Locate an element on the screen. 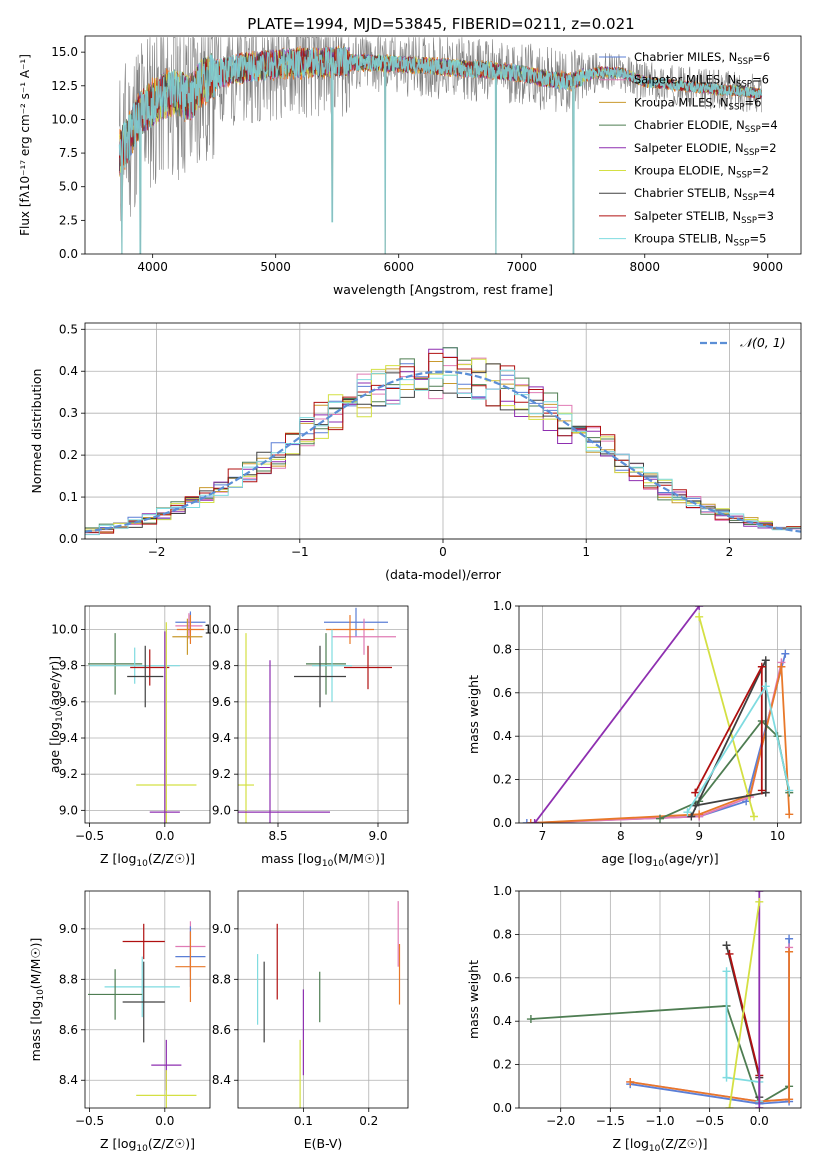 The width and height of the screenshot is (819, 1170). x-tick-label: 7000 is located at coordinates (521, 267).